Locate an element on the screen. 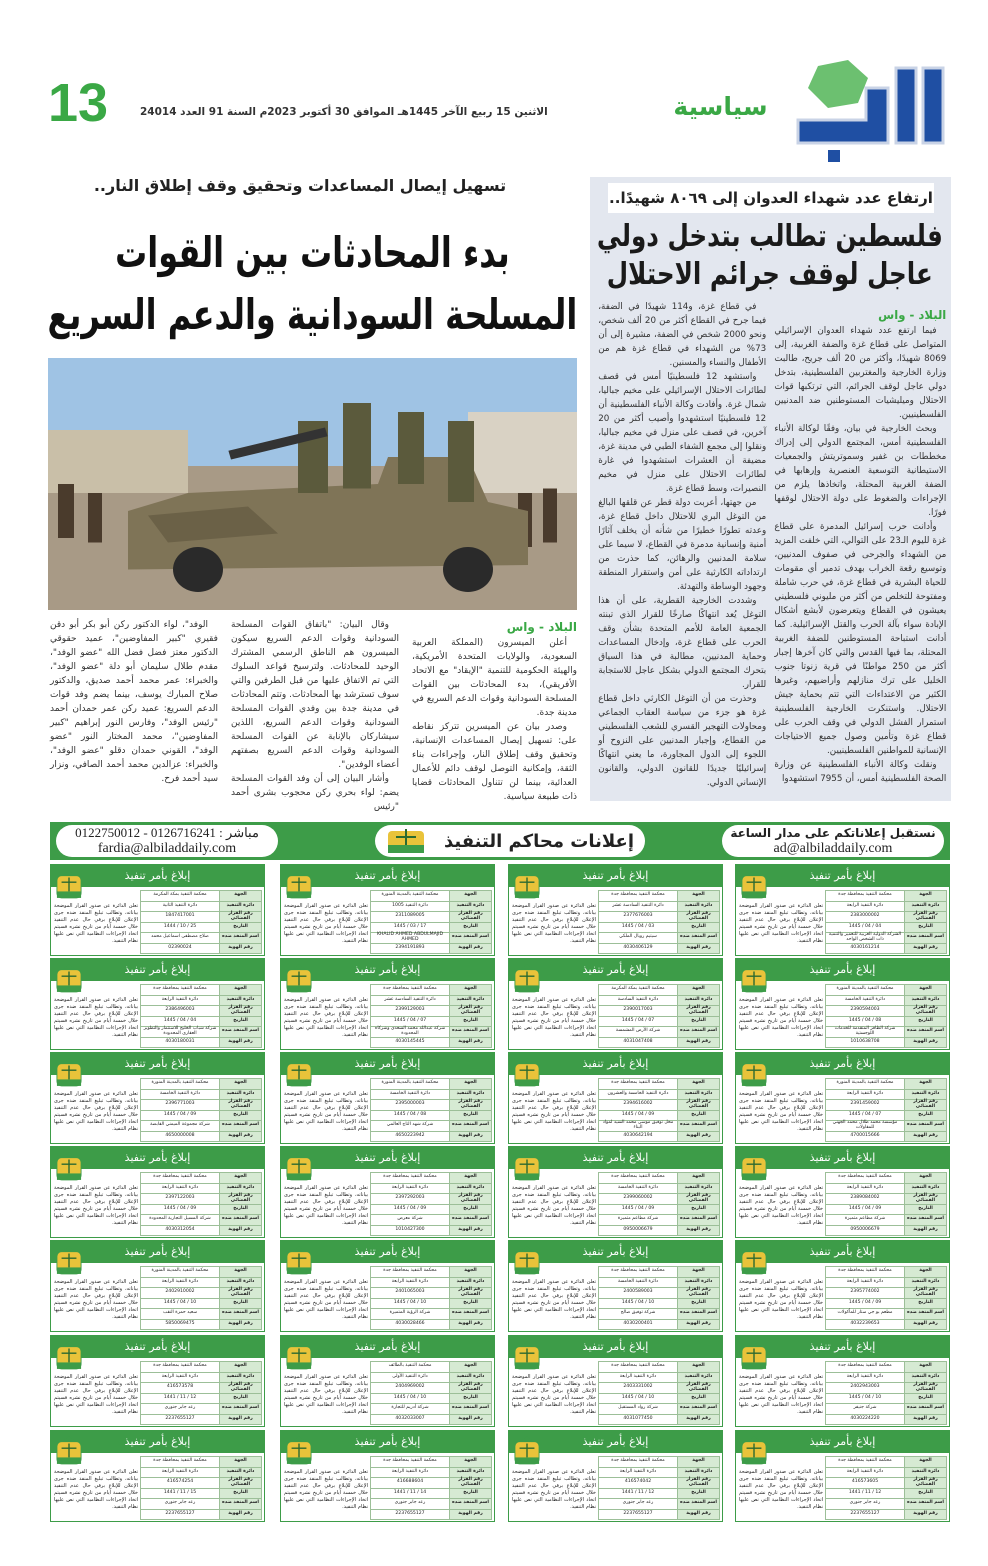  ad-row: دائرة التنفيذ دائرة التنفيذ الرابعة is located at coordinates (201, 1377).